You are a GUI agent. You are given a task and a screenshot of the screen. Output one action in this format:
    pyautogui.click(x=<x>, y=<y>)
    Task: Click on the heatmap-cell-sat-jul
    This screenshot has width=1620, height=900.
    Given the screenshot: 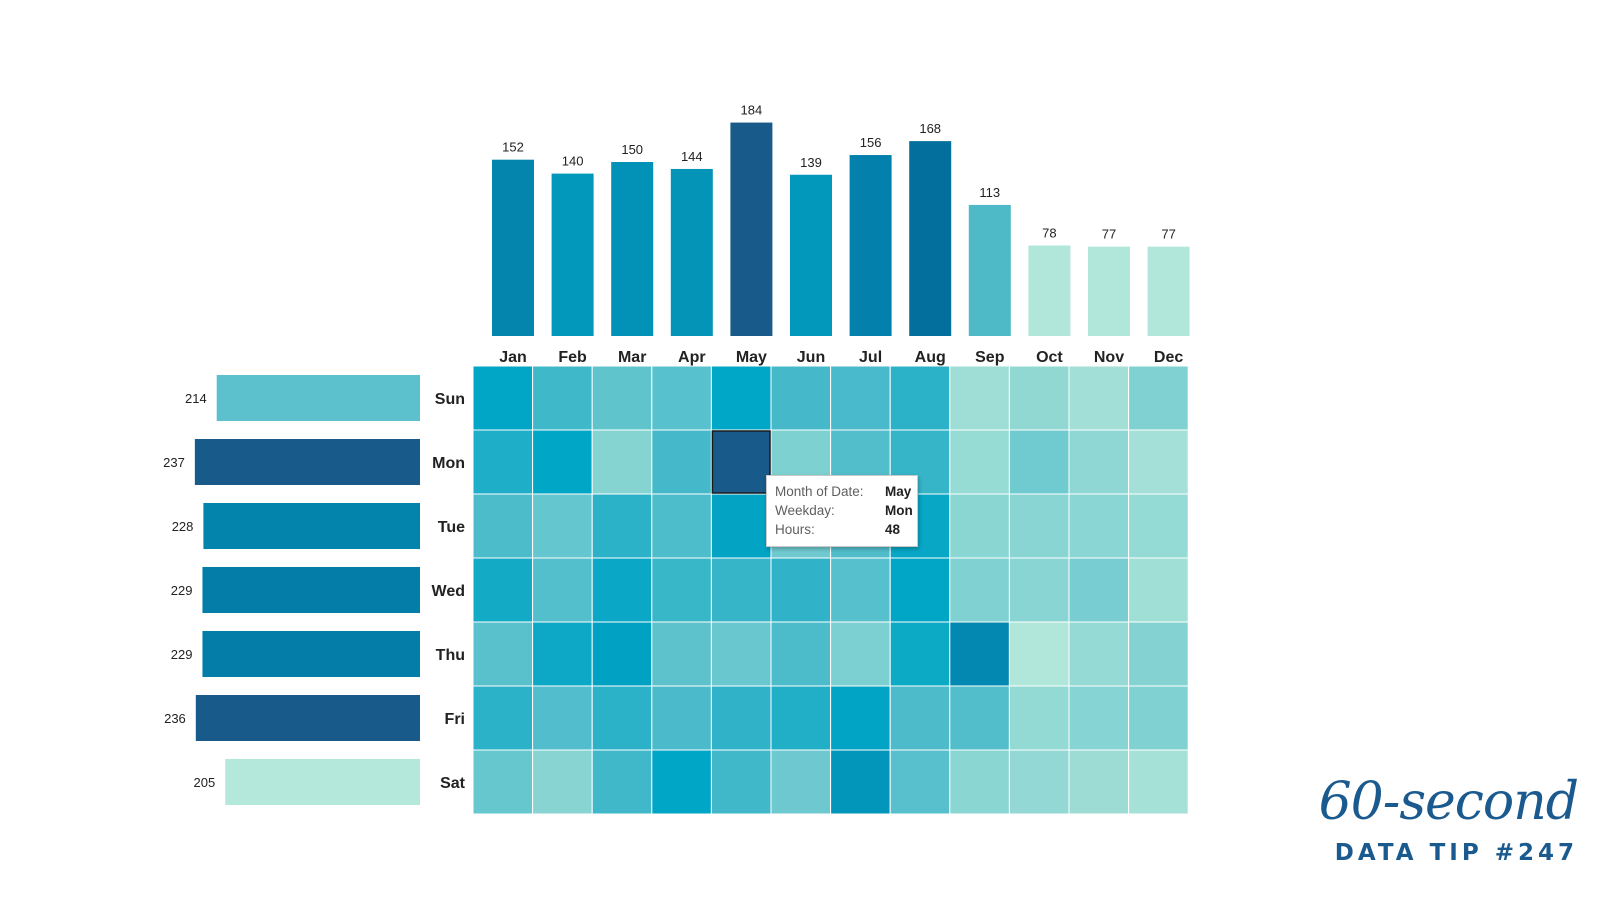 What is the action you would take?
    pyautogui.click(x=860, y=782)
    